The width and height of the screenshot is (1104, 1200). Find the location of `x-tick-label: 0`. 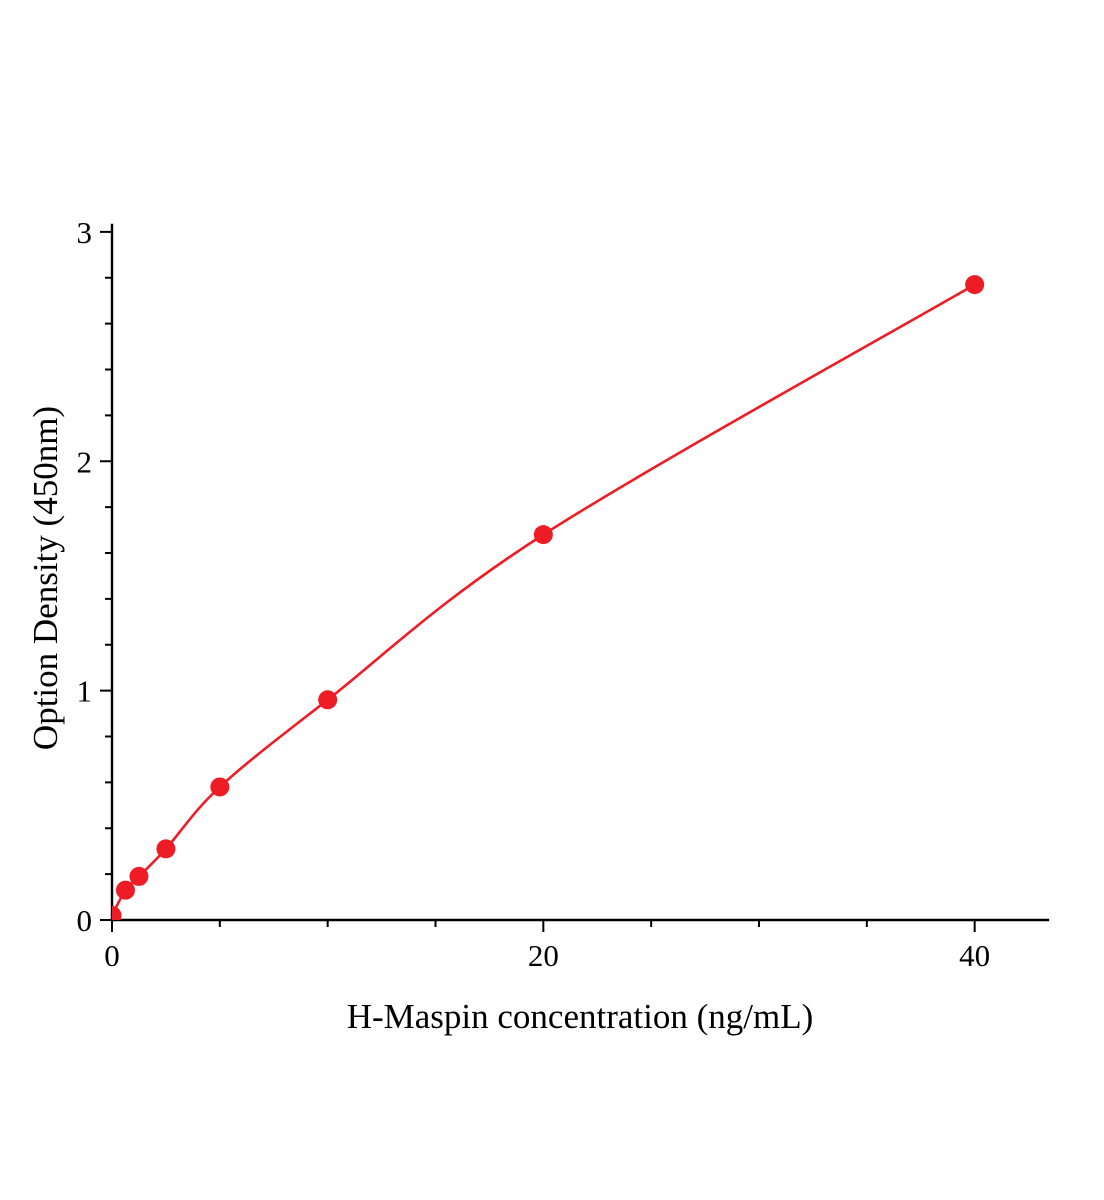

x-tick-label: 0 is located at coordinates (112, 955).